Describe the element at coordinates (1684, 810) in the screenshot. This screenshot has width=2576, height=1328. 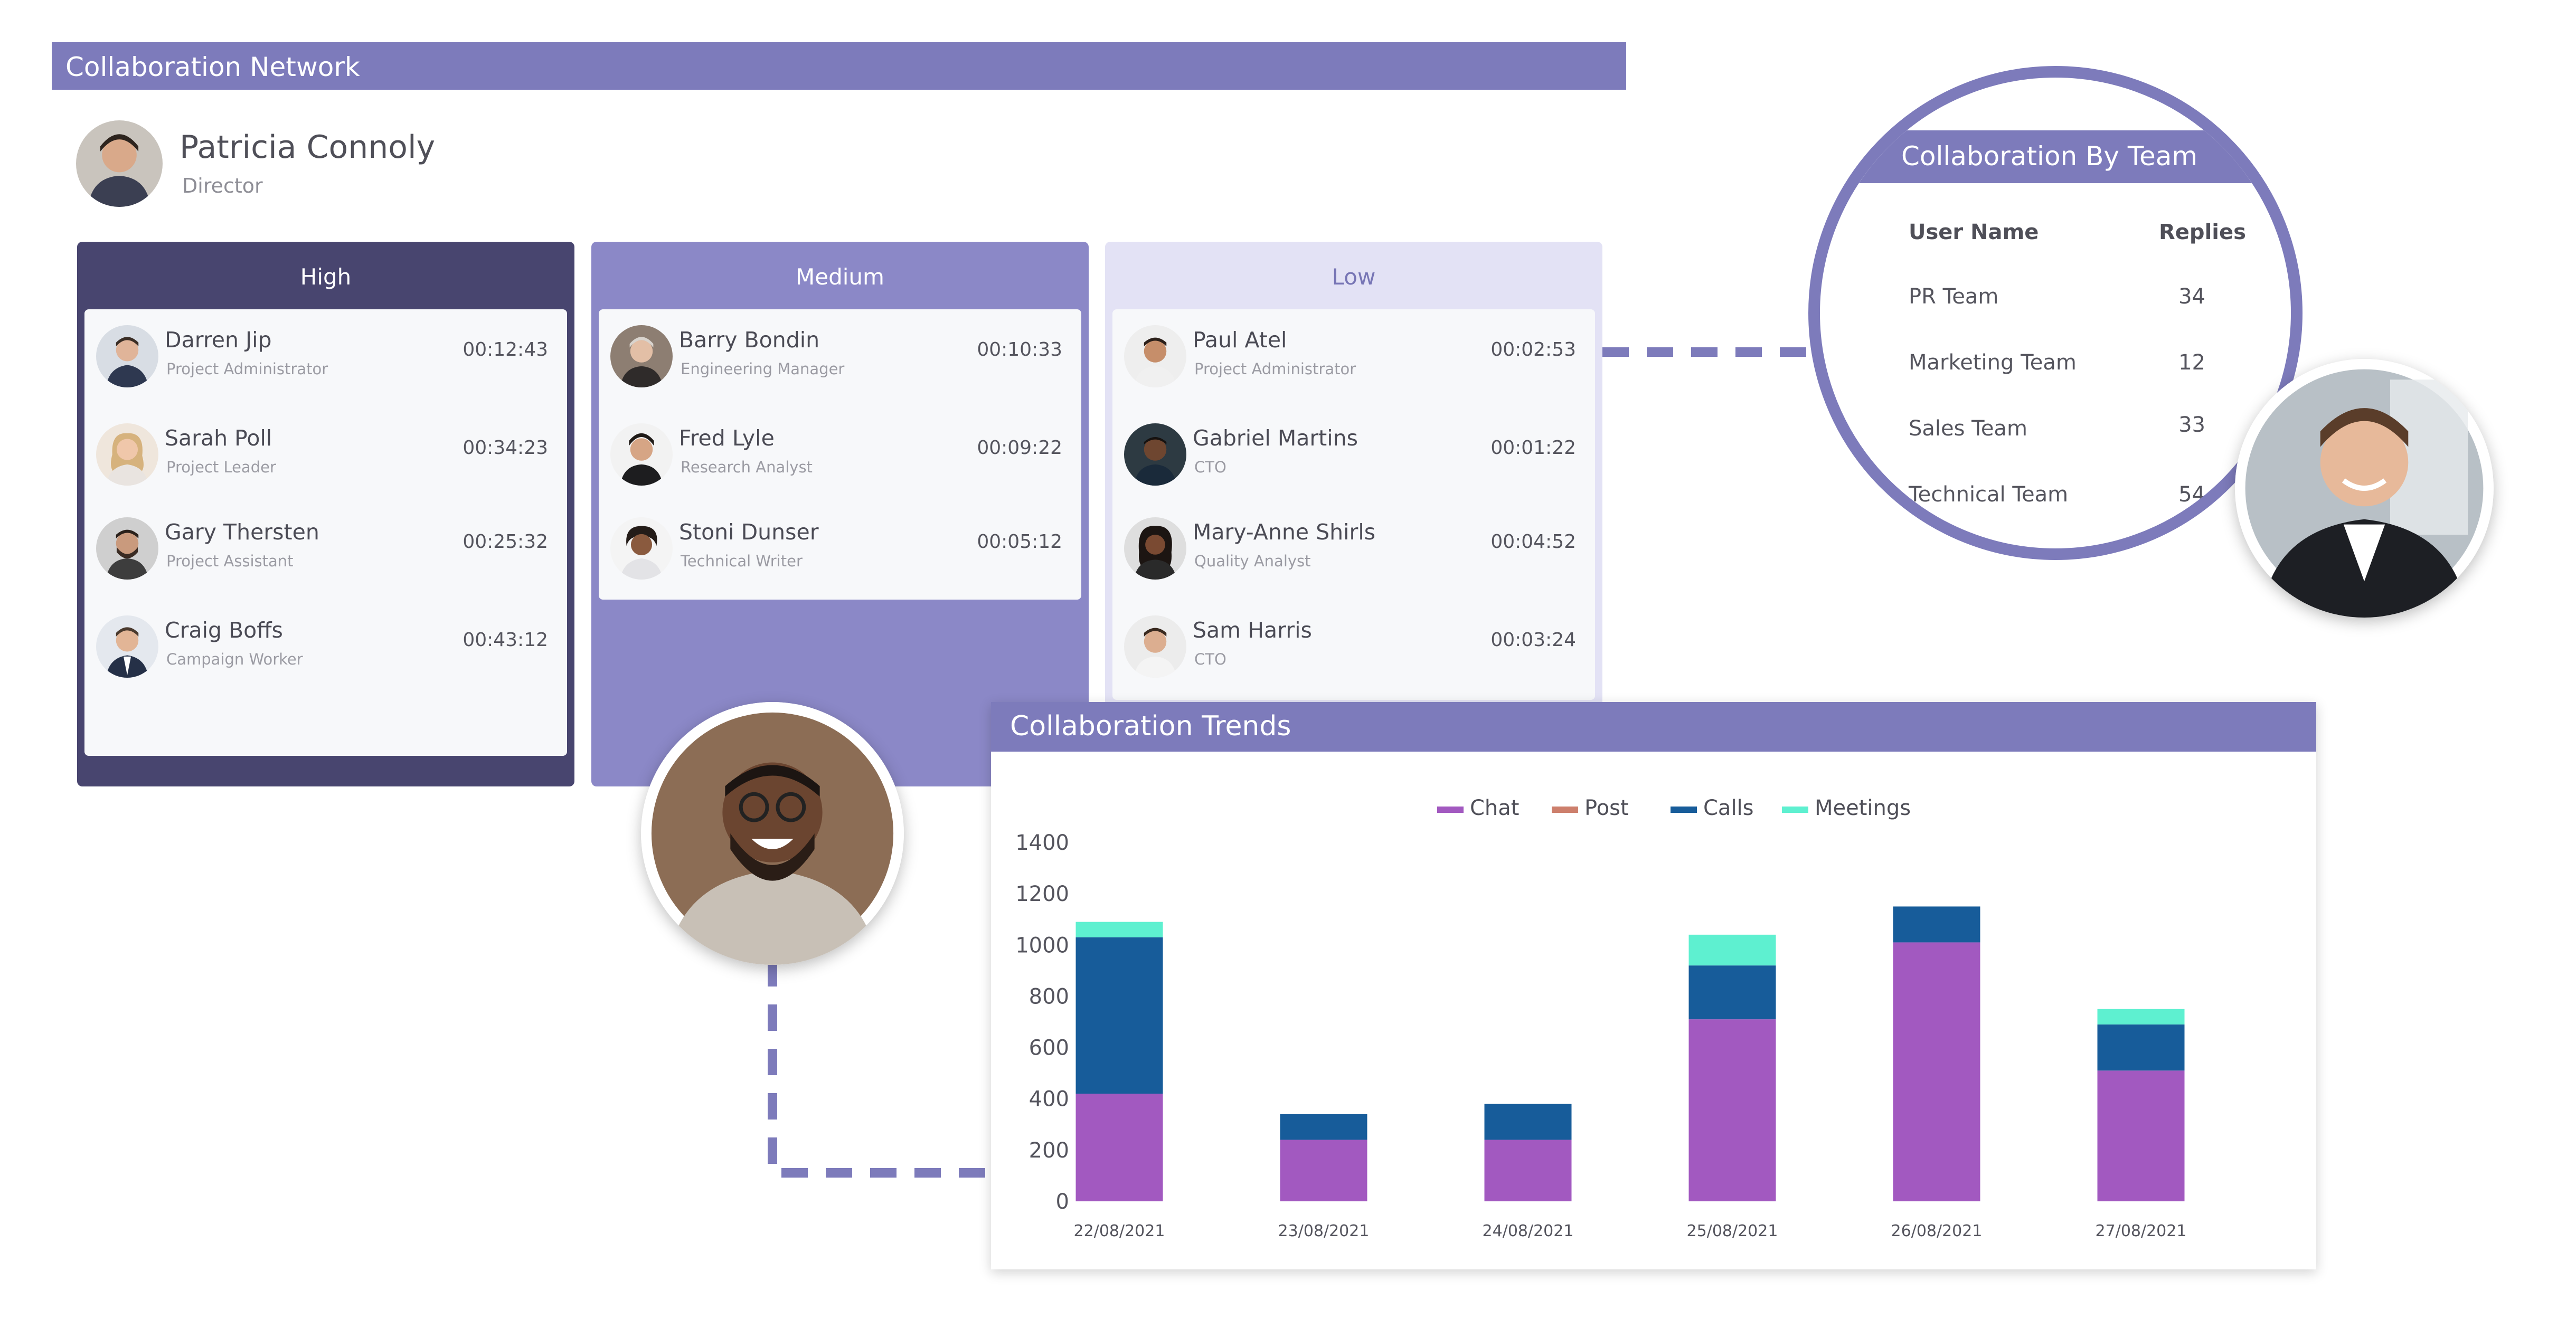
I see `legend-swatch-calls` at that location.